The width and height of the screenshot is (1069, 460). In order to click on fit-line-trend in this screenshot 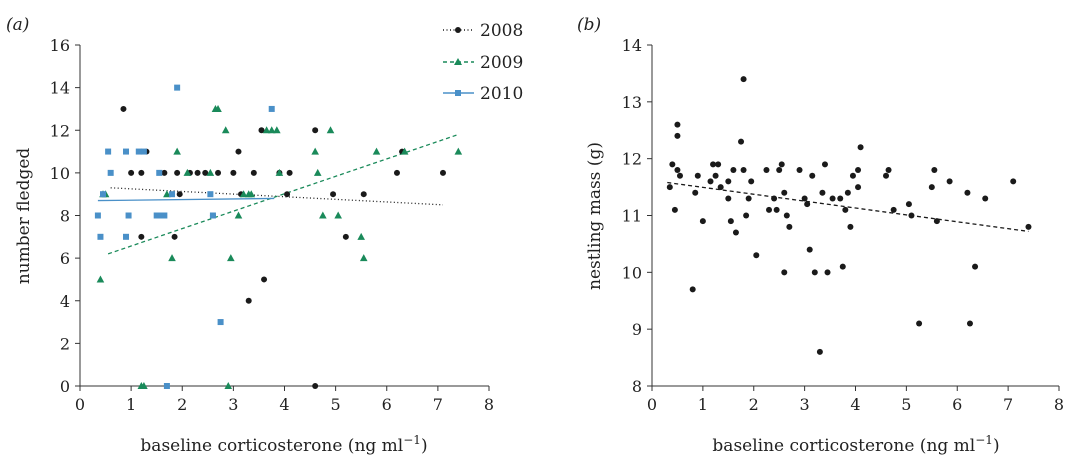, I will do `click(848, 207)`.